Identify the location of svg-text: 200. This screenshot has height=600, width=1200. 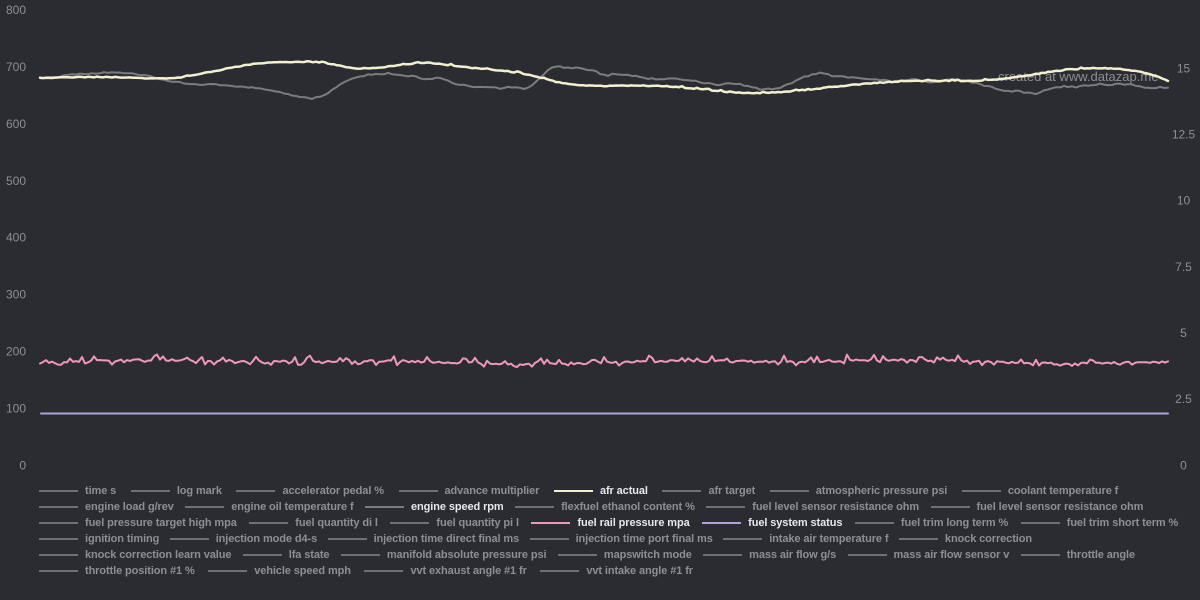
(16, 352).